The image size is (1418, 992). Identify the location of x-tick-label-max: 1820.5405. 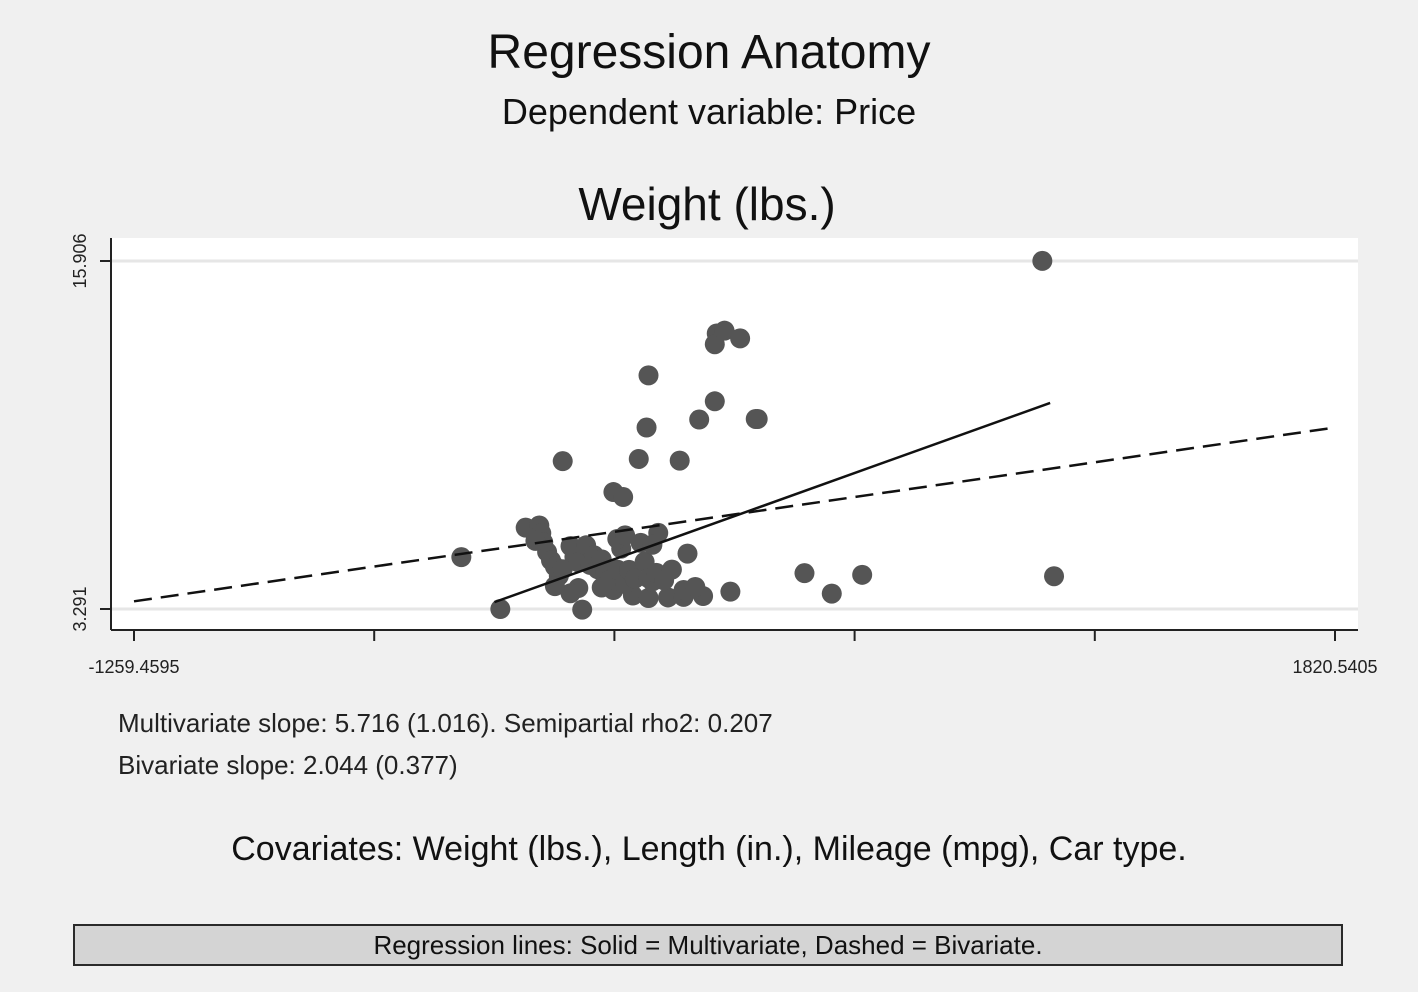
(1334, 667).